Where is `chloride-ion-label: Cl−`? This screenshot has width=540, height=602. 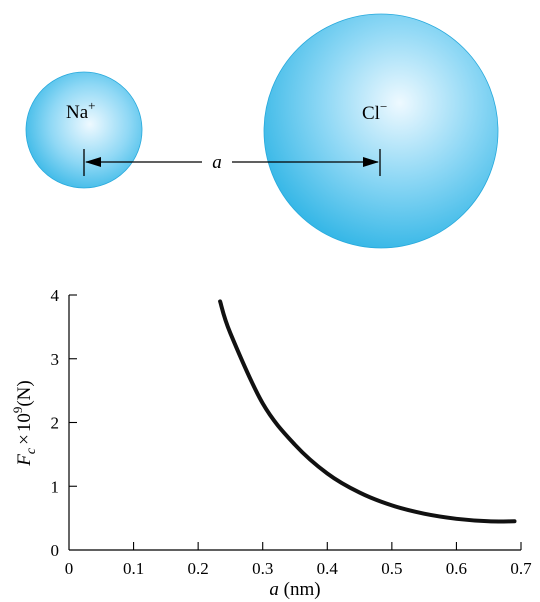 chloride-ion-label: Cl− is located at coordinates (374, 111).